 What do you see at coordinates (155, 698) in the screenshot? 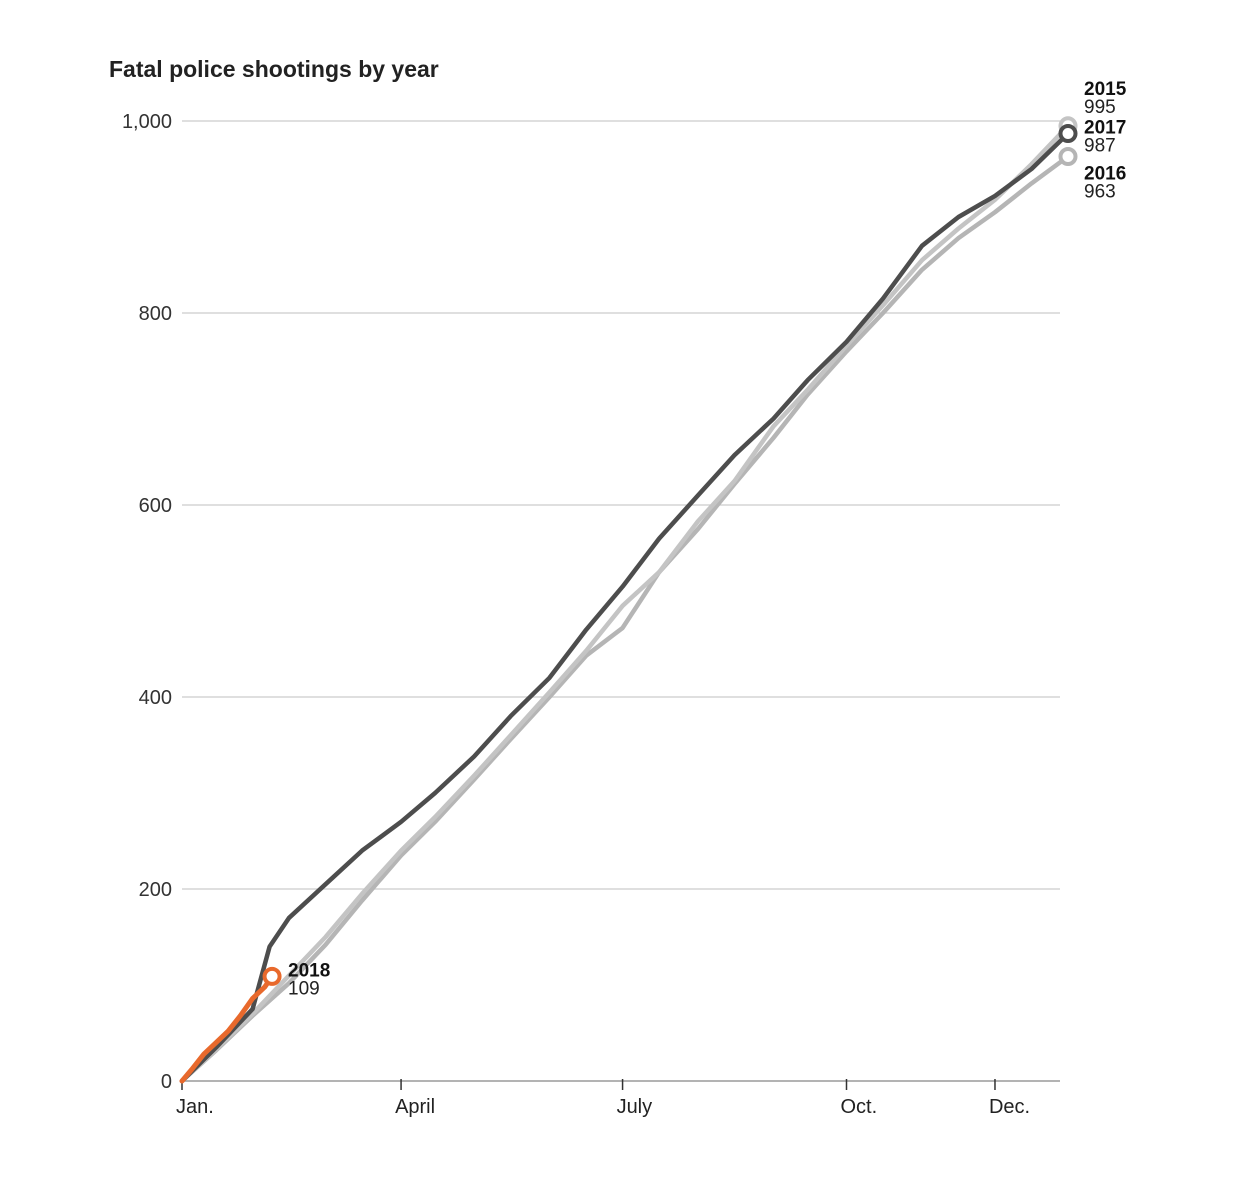
I see `y-tick-label: 400` at bounding box center [155, 698].